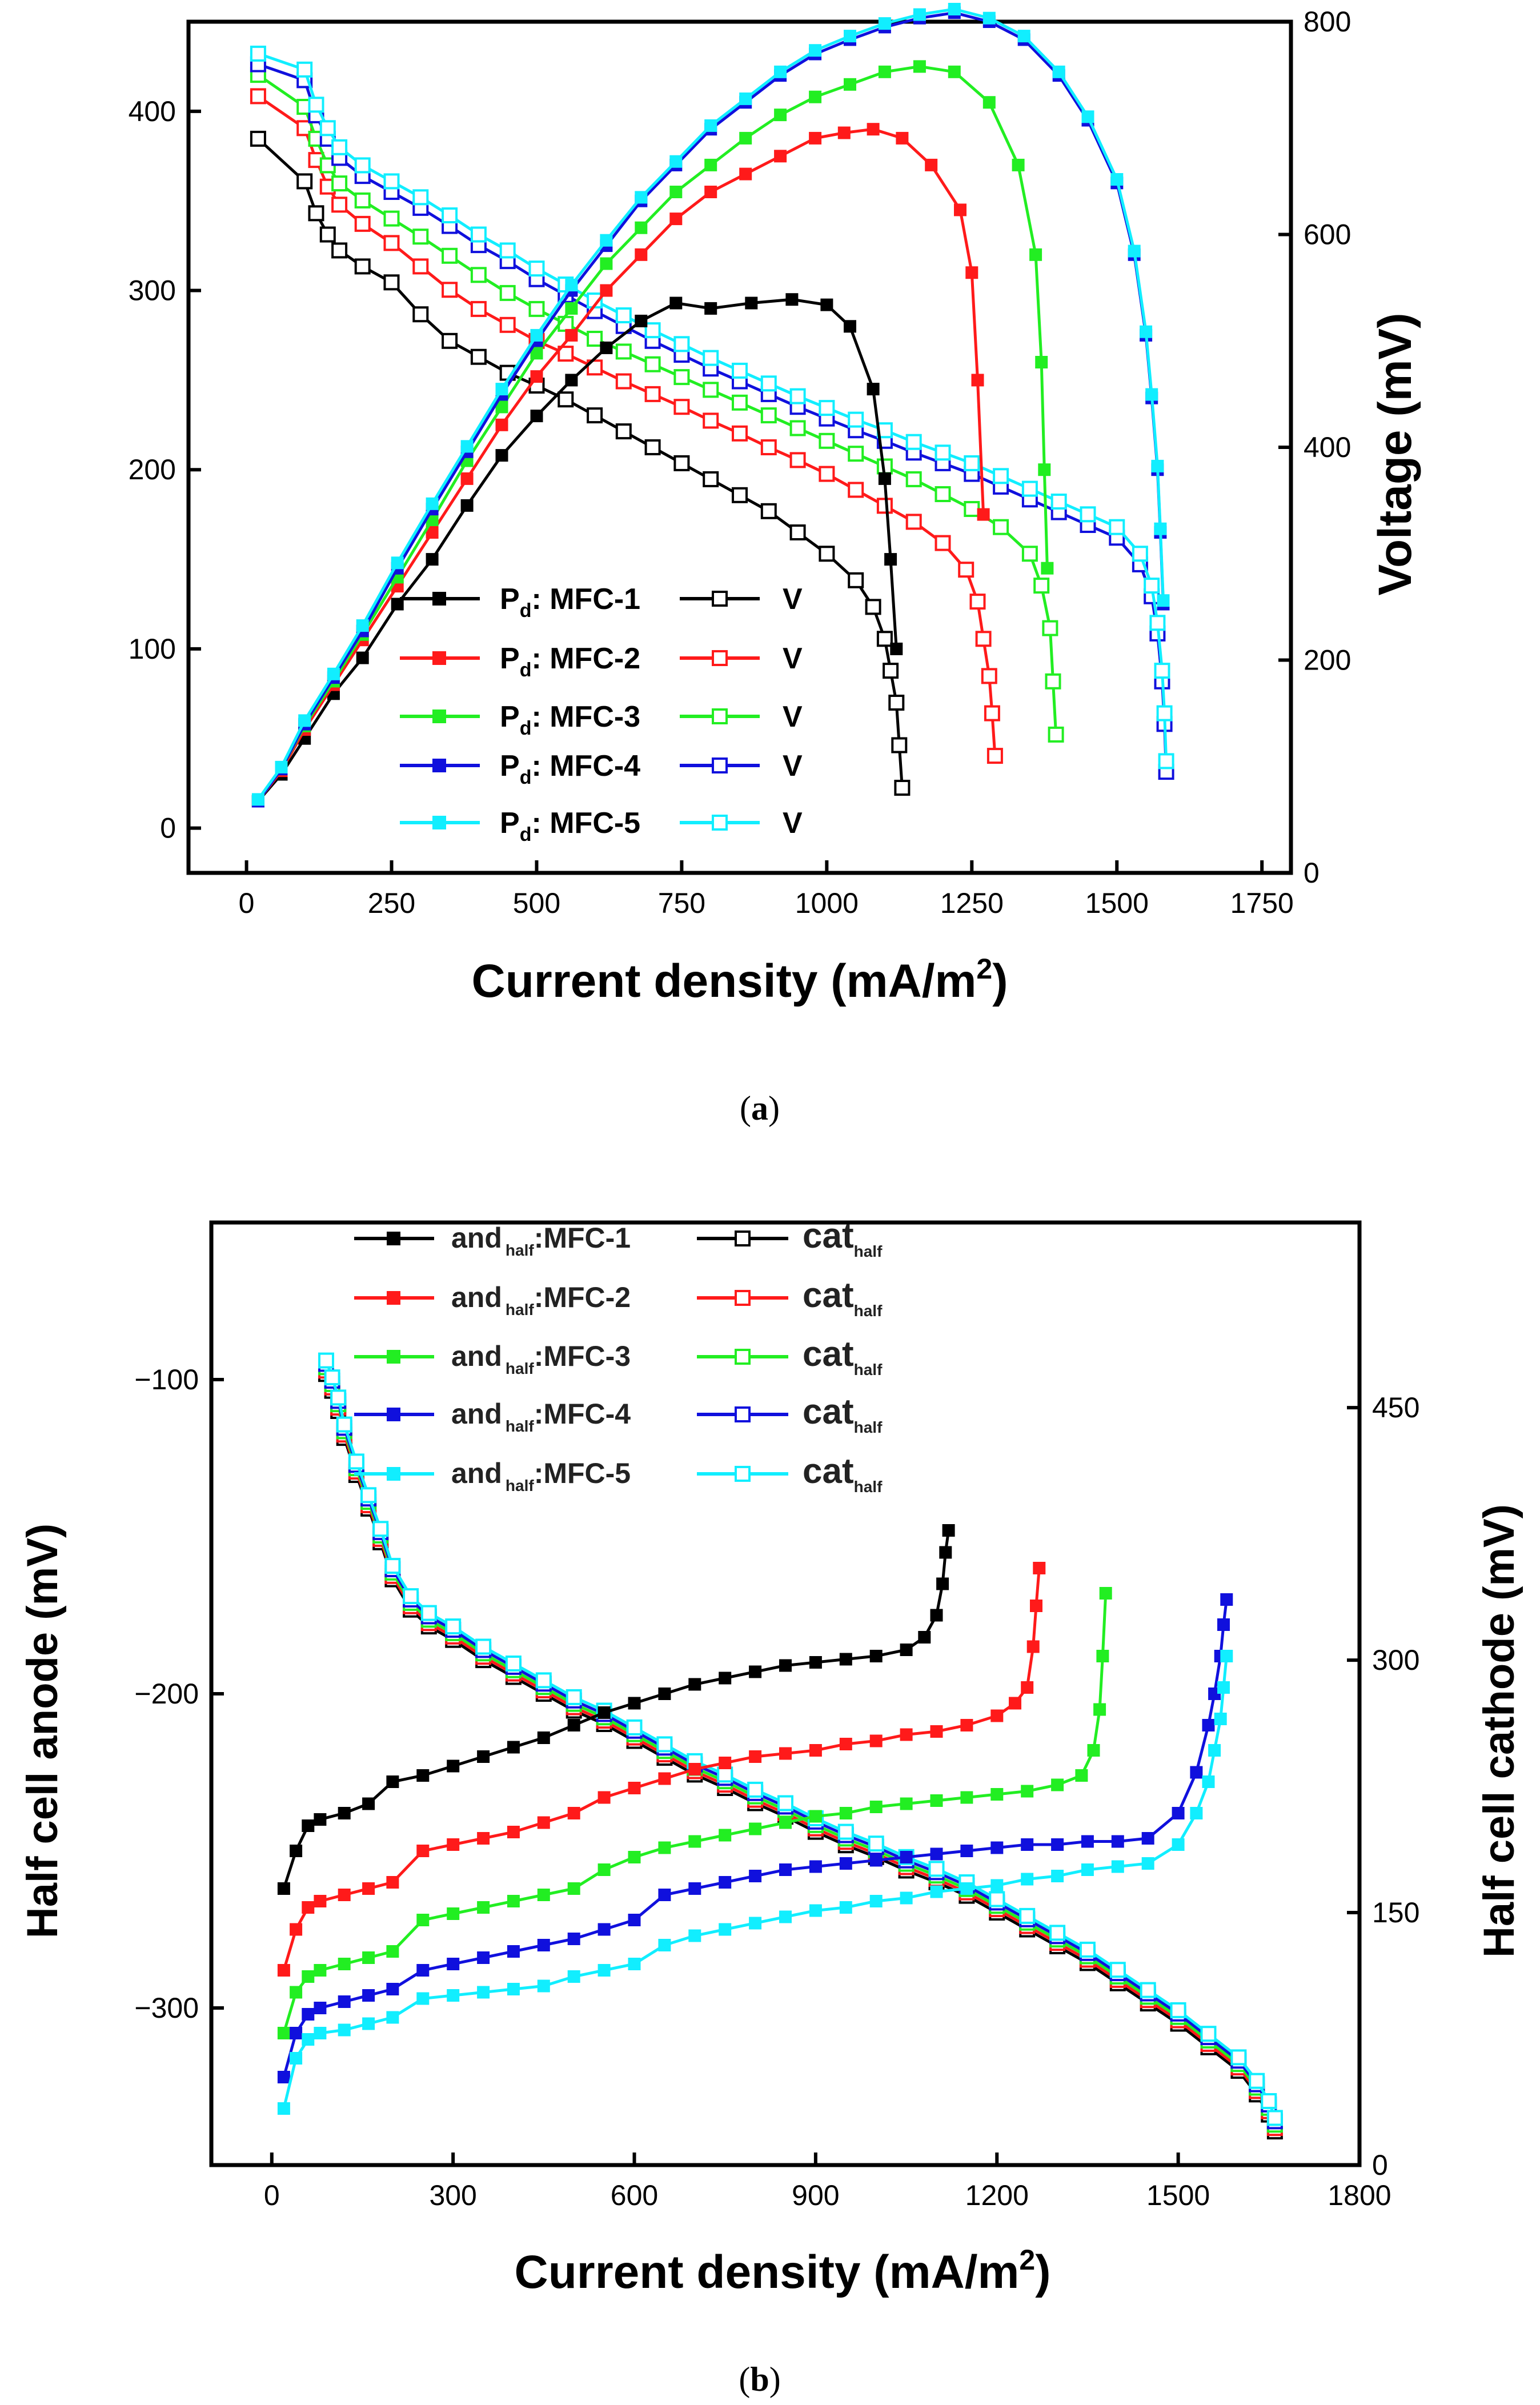 This screenshot has height=2405, width=1540. Describe the element at coordinates (166, 1380) in the screenshot. I see `y-tick-label-b: −100` at that location.